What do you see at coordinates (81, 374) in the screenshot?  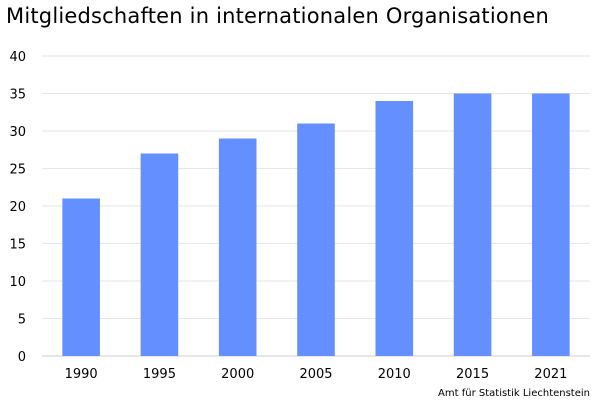 I see `x-tick-label: 1990` at bounding box center [81, 374].